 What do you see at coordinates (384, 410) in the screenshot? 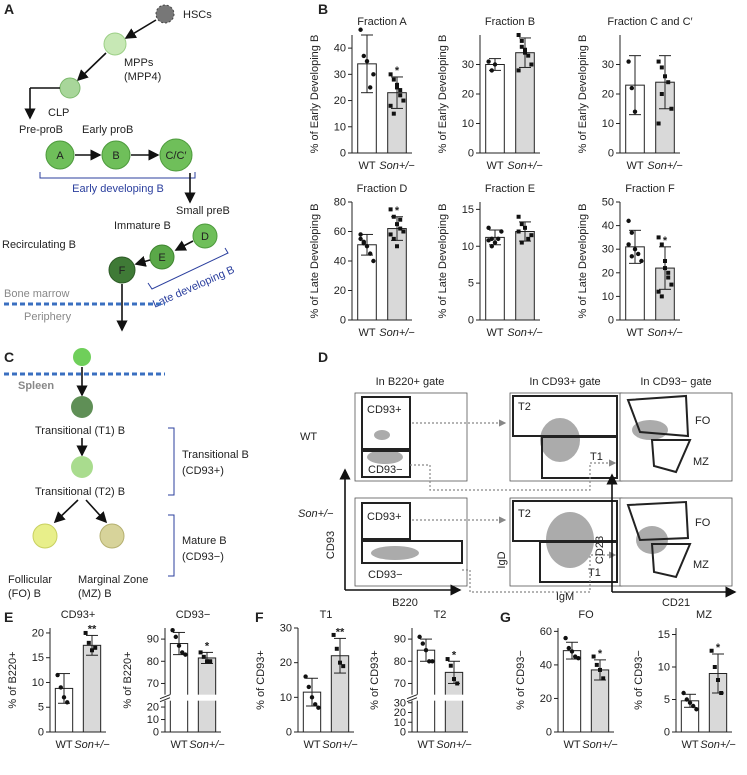
I see `gate-label: CD93+` at bounding box center [384, 410].